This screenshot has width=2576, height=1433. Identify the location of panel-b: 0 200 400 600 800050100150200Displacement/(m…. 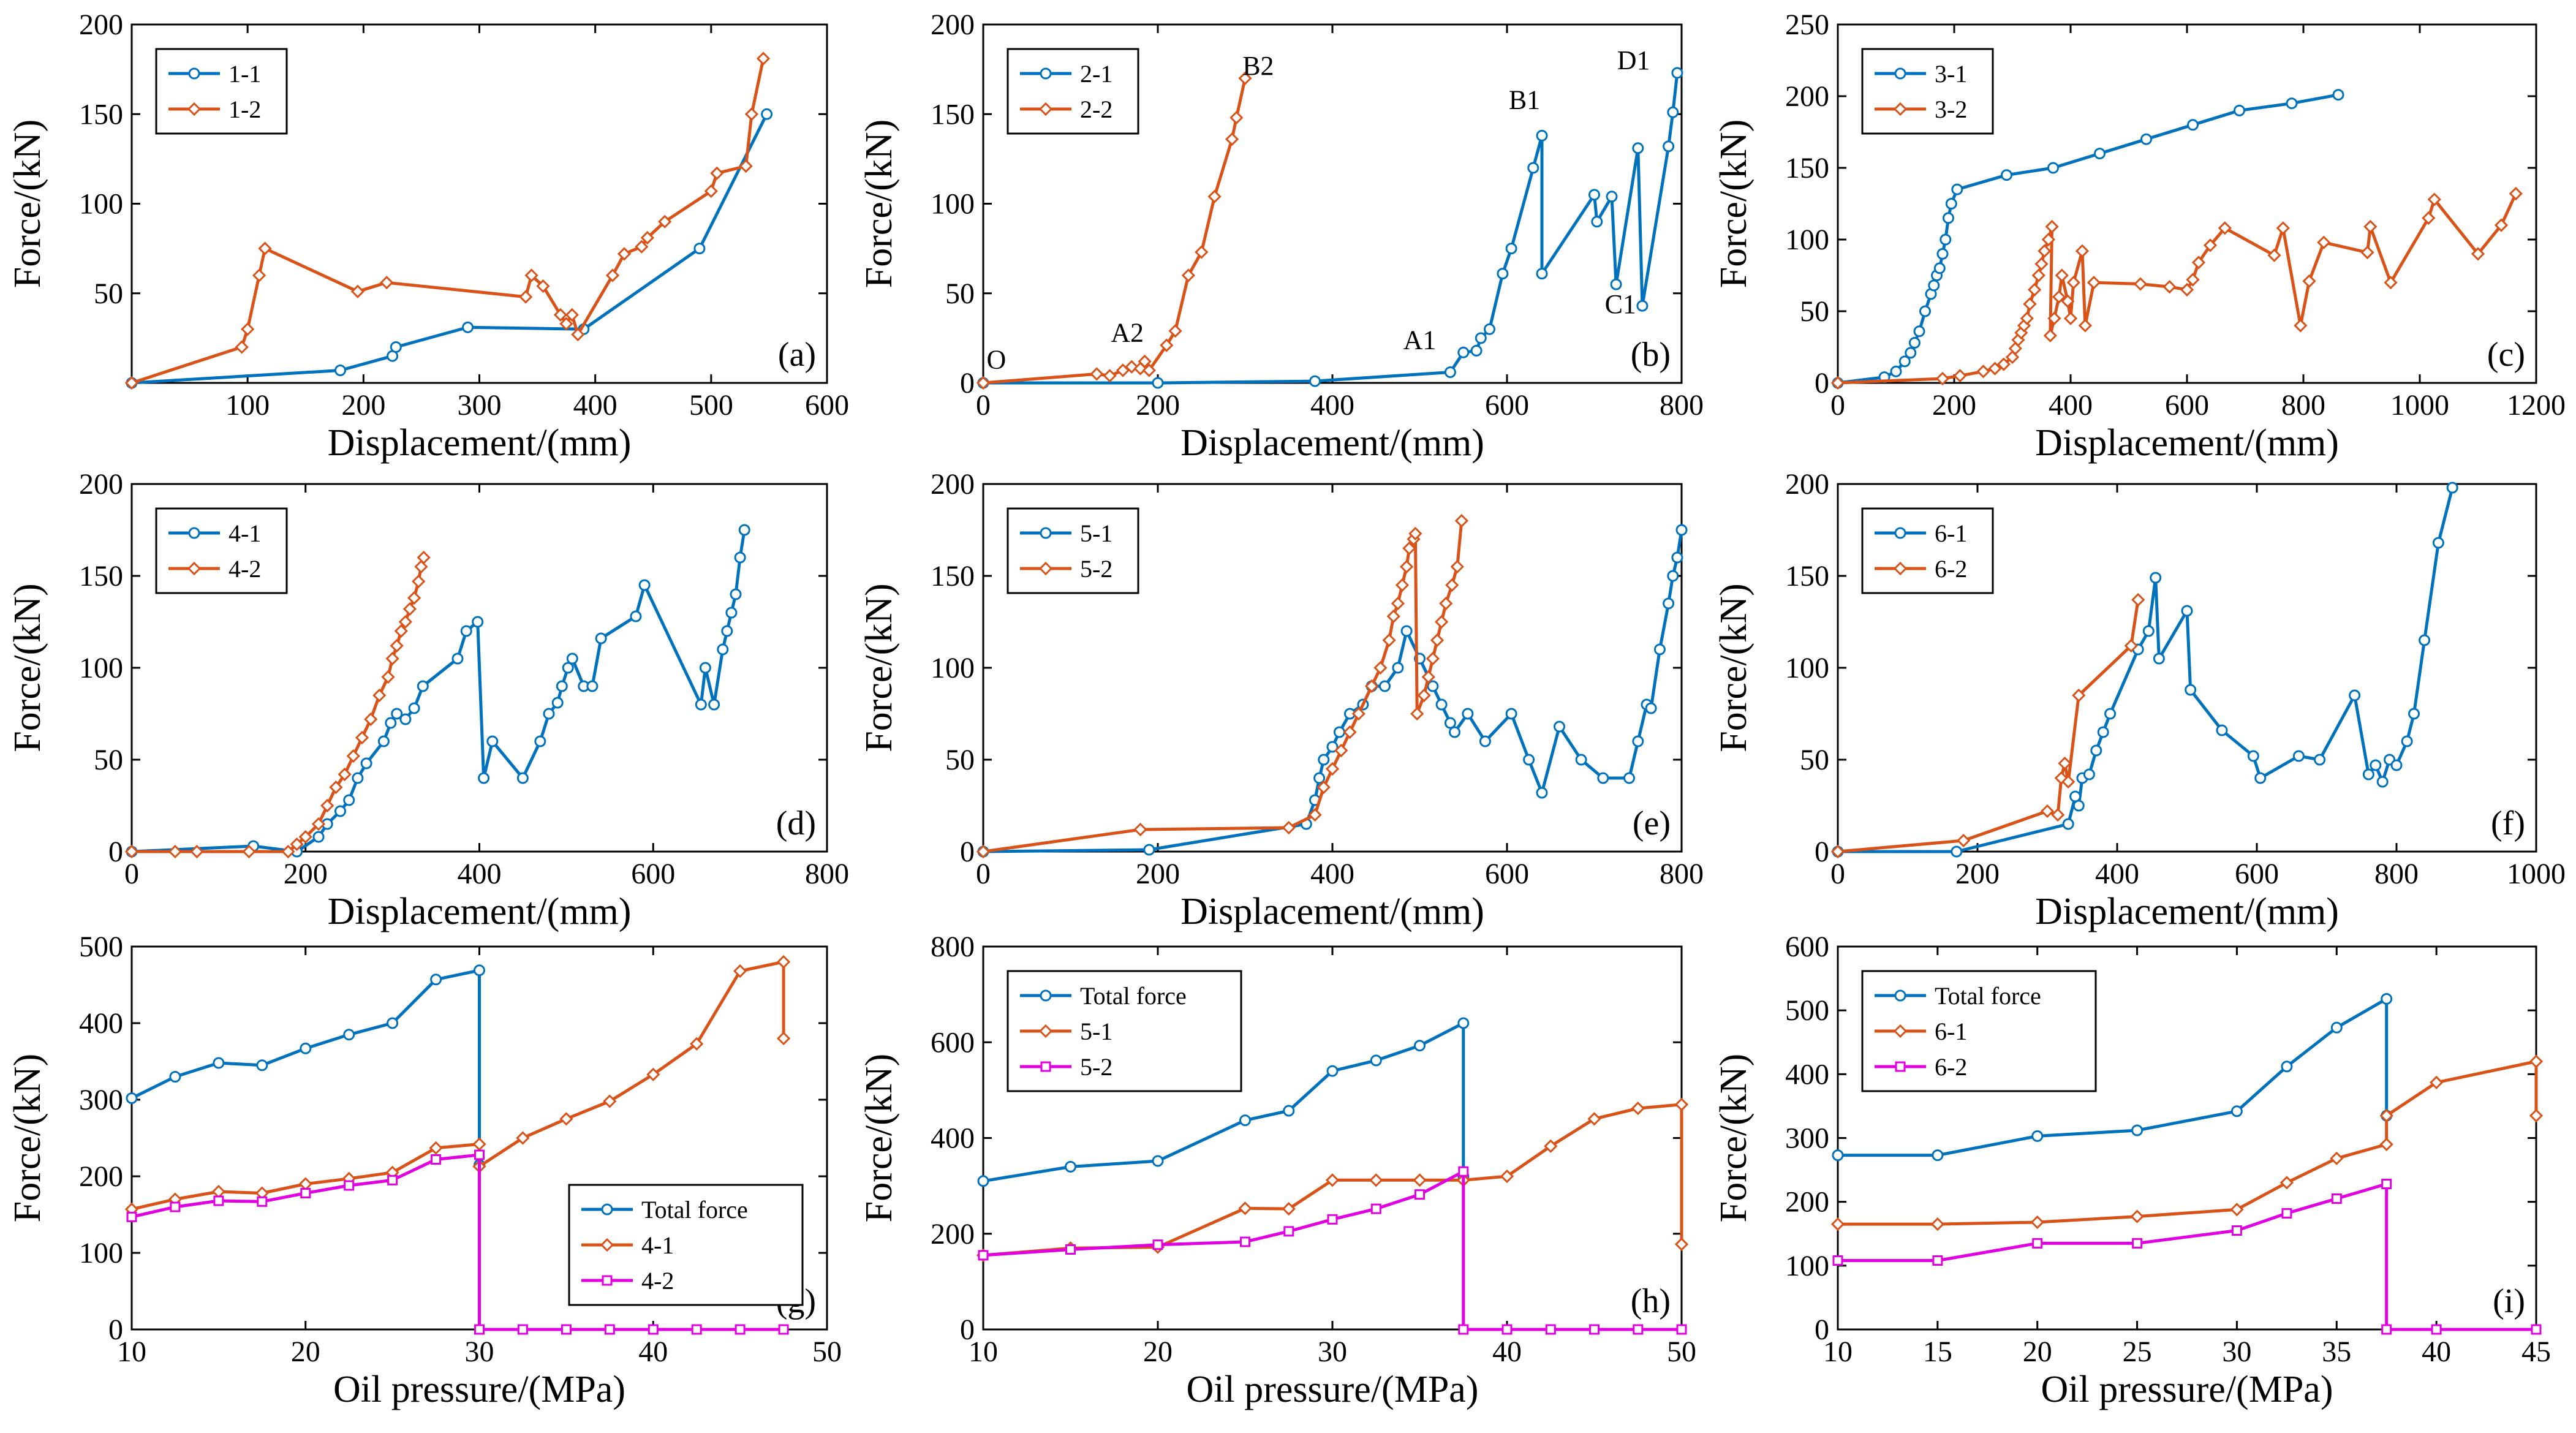
(1281, 236).